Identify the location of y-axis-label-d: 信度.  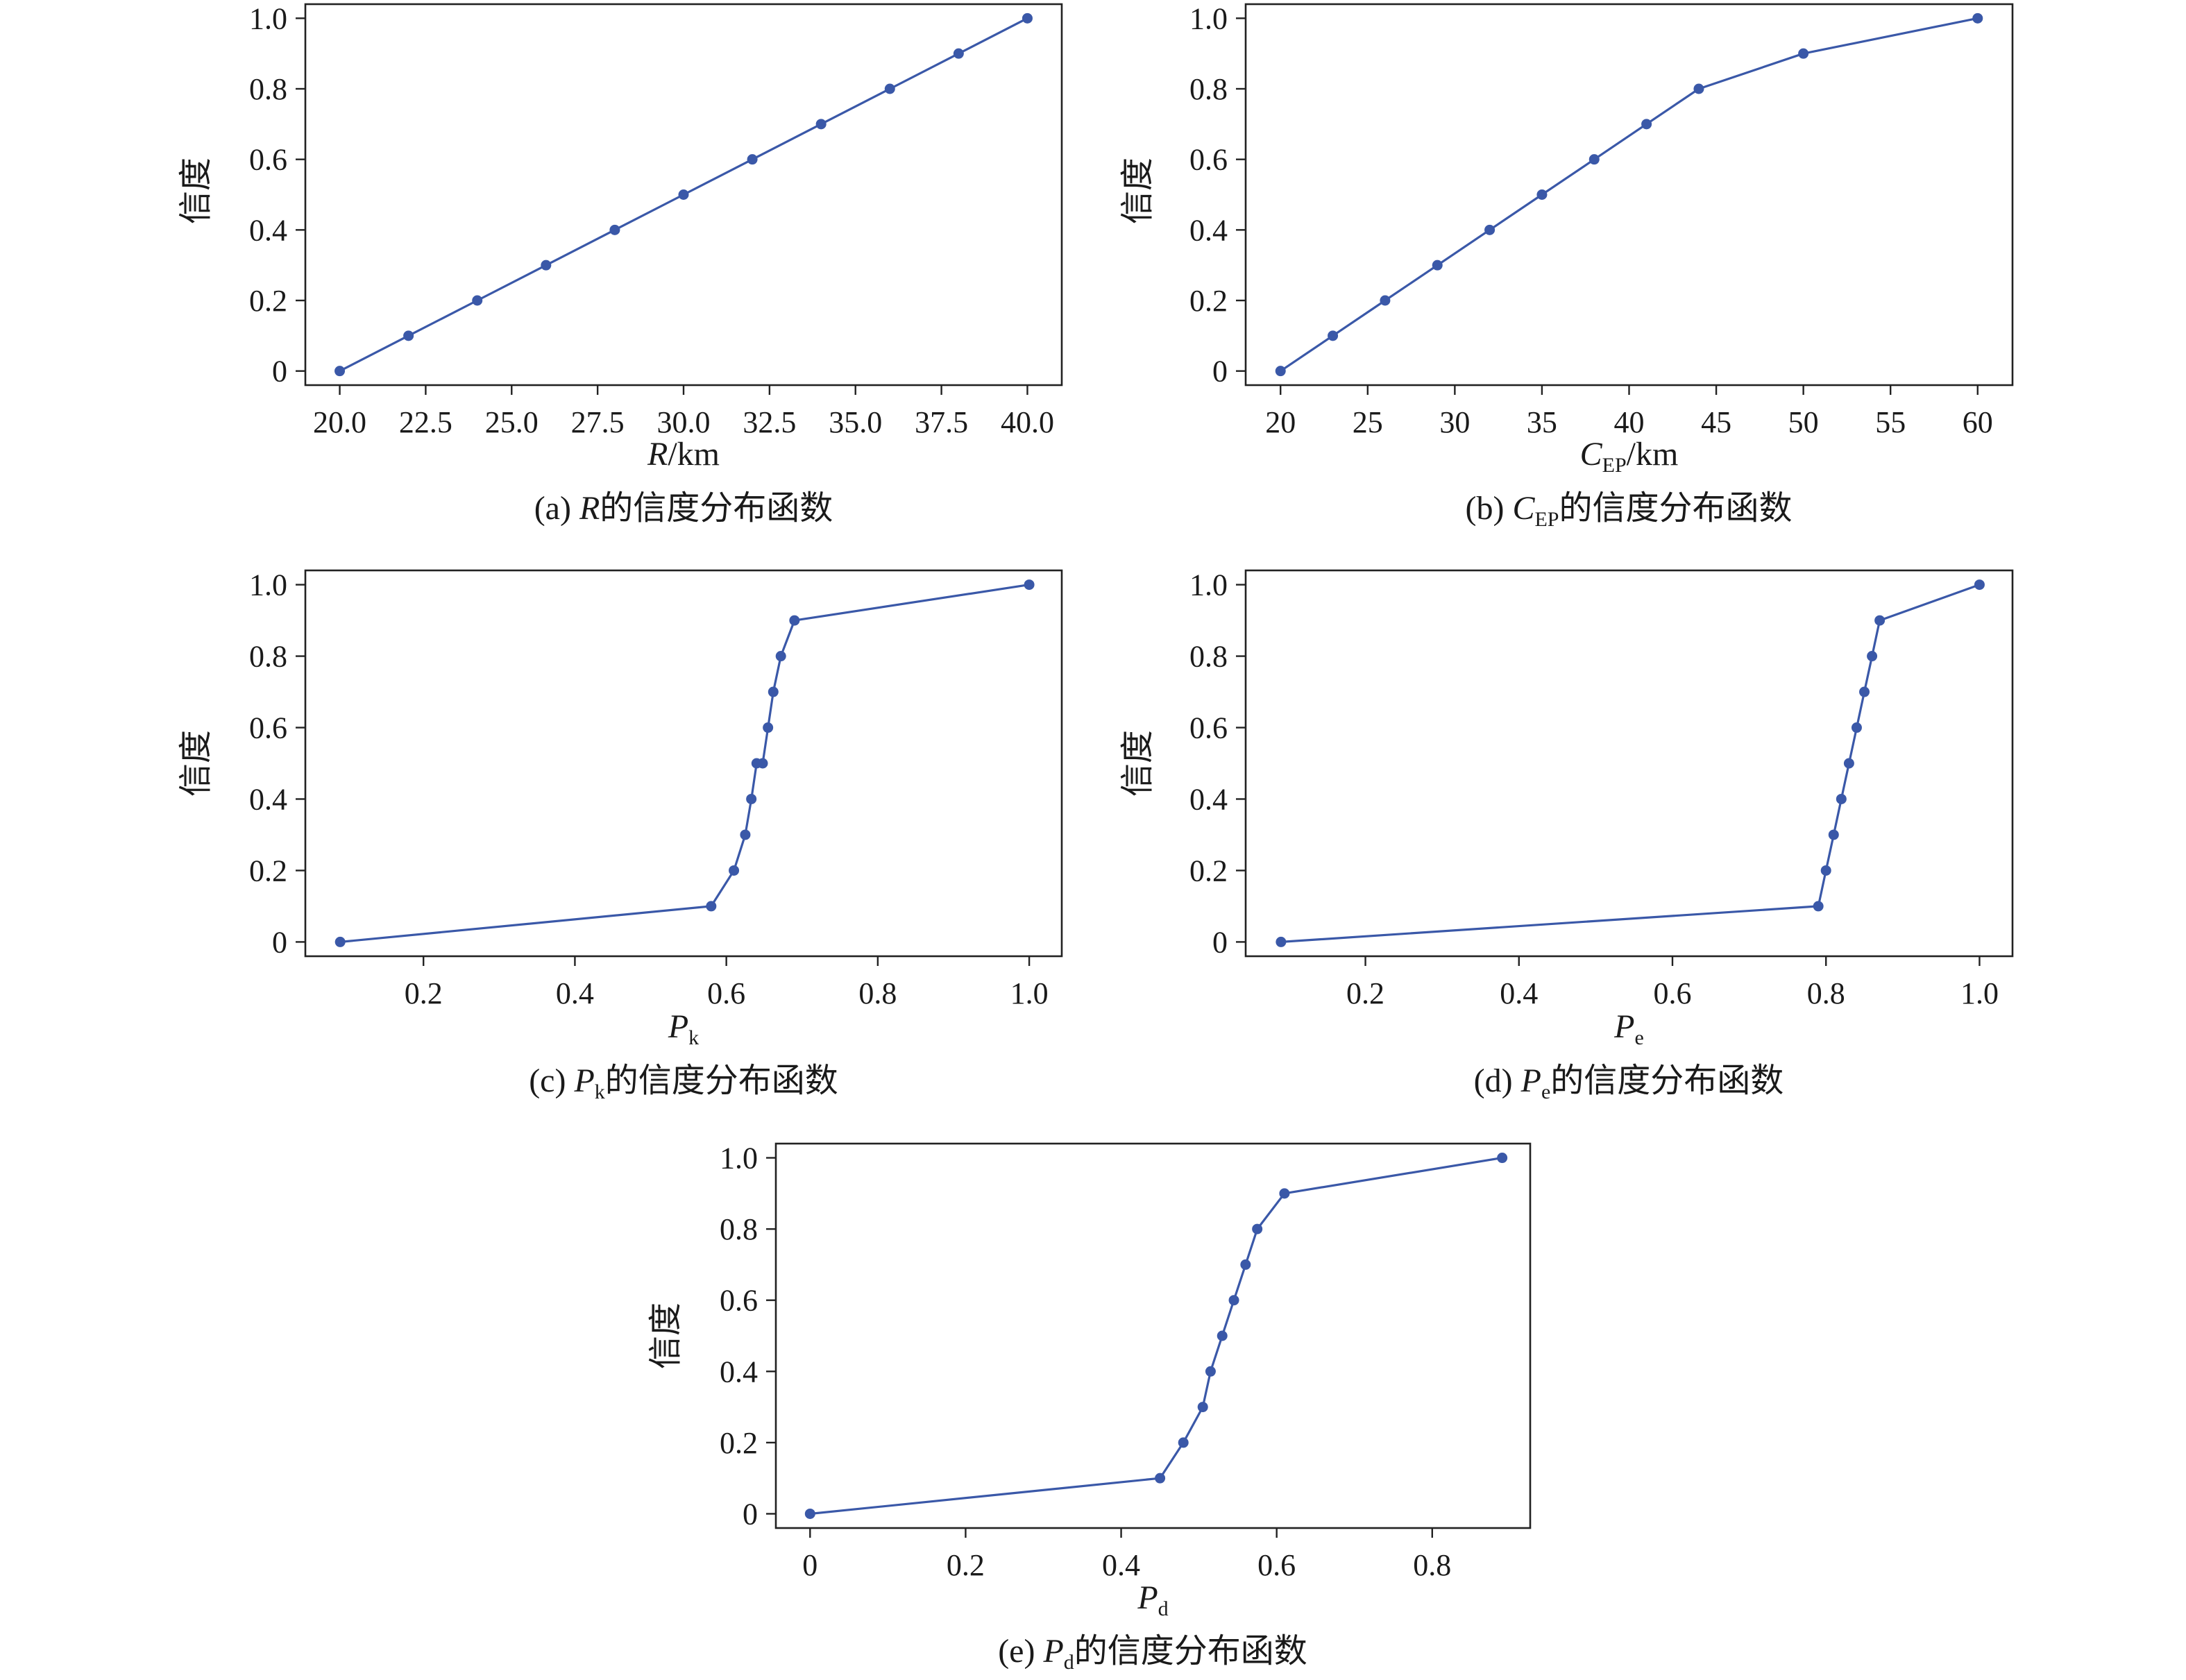
(1138, 763).